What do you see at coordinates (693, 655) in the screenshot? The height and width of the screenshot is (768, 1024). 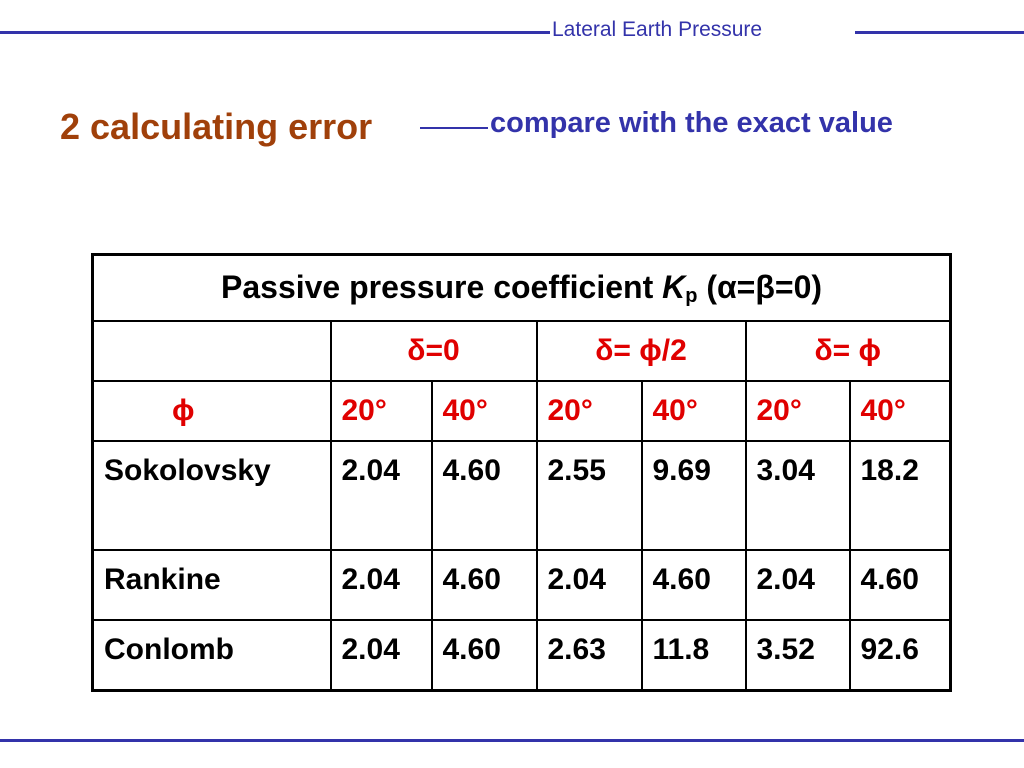 I see `kp-value: 11.8` at bounding box center [693, 655].